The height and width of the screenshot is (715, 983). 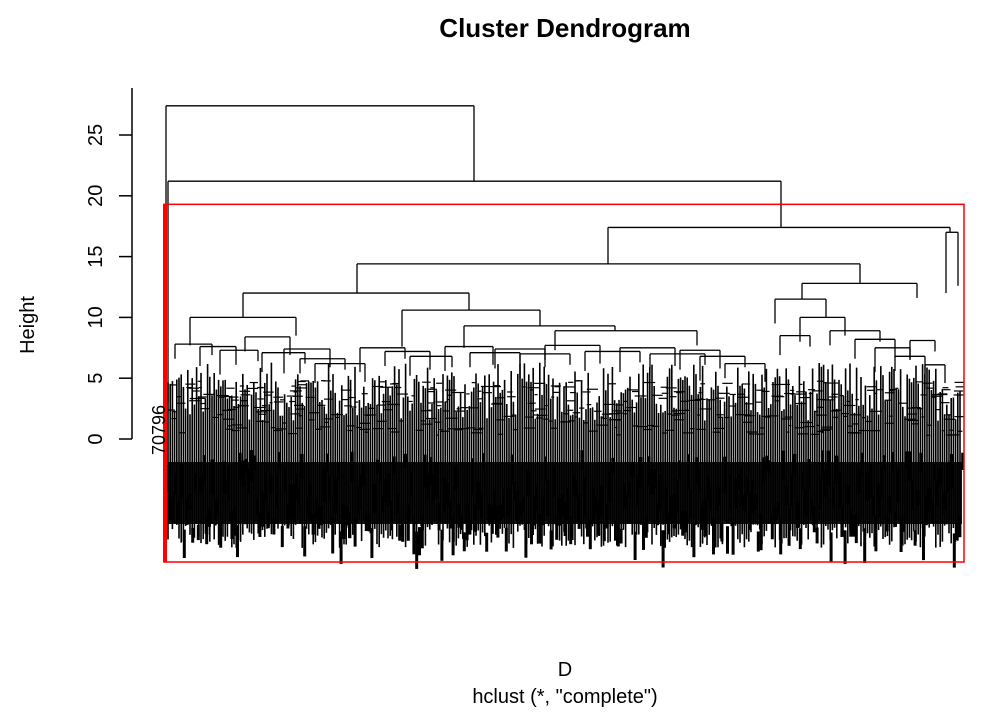 What do you see at coordinates (565, 493) in the screenshot?
I see `leaf-label-band` at bounding box center [565, 493].